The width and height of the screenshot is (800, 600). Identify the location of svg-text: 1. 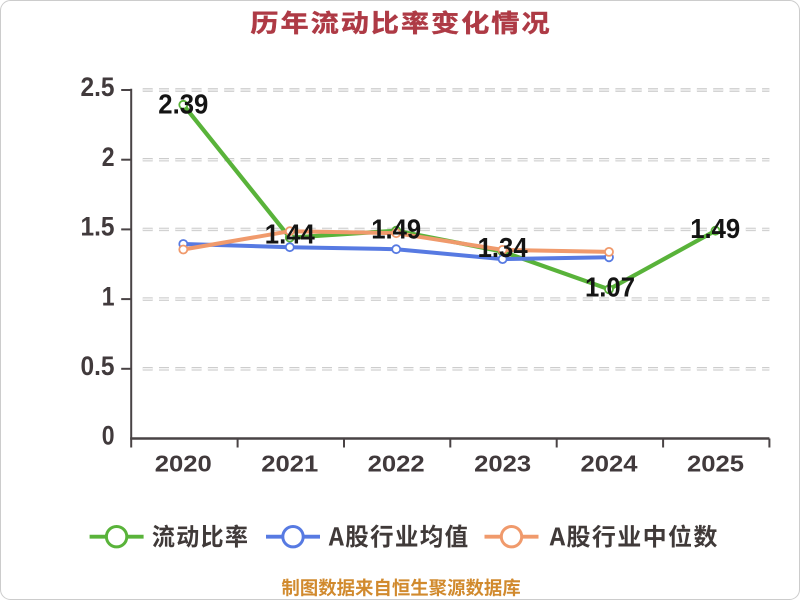
(108, 297).